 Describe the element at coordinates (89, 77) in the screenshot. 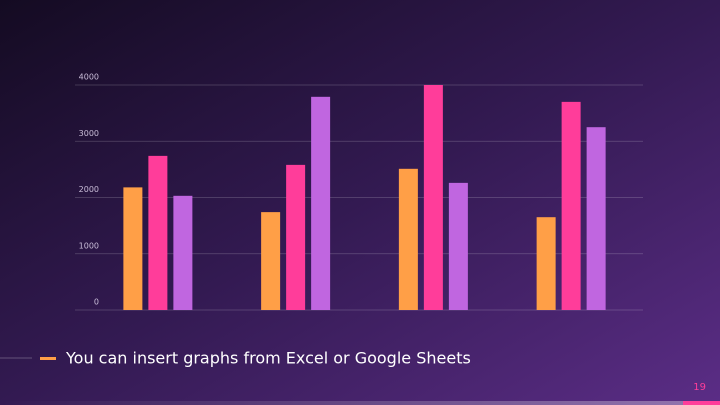

I see `y-tick-label: 4000` at that location.